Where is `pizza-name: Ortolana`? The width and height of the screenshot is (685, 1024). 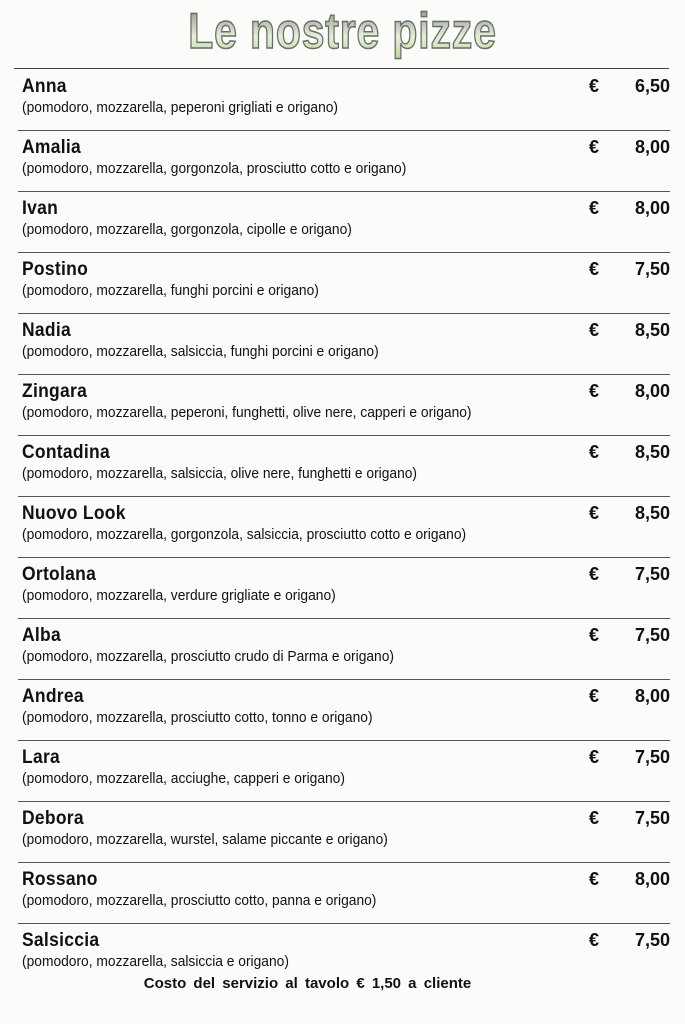 pizza-name: Ortolana is located at coordinates (59, 574).